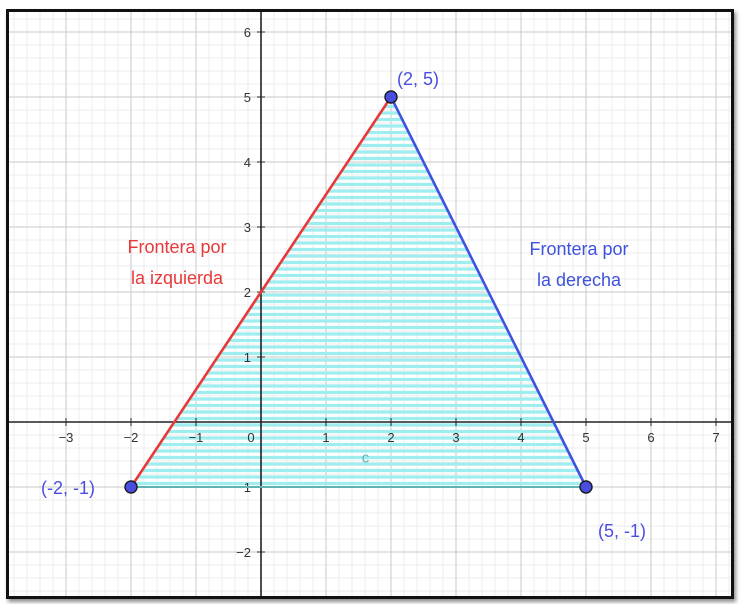  Describe the element at coordinates (66, 437) in the screenshot. I see `x-tick-label: −3` at that location.